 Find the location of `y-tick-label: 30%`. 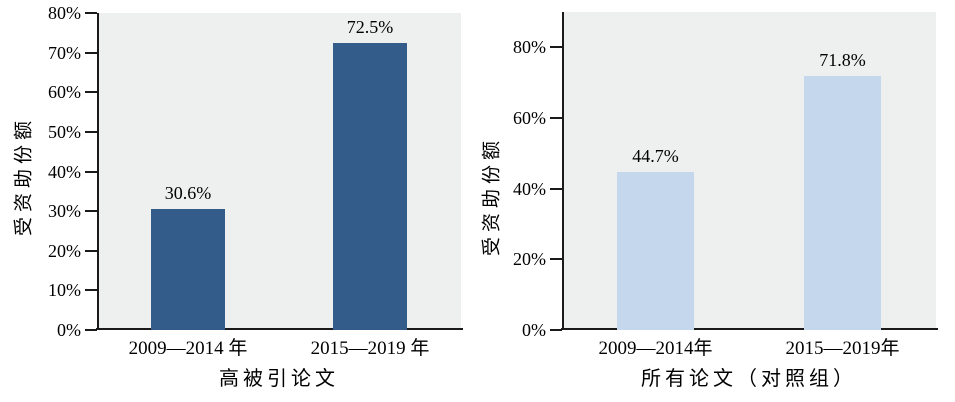

y-tick-label: 30% is located at coordinates (64, 211).